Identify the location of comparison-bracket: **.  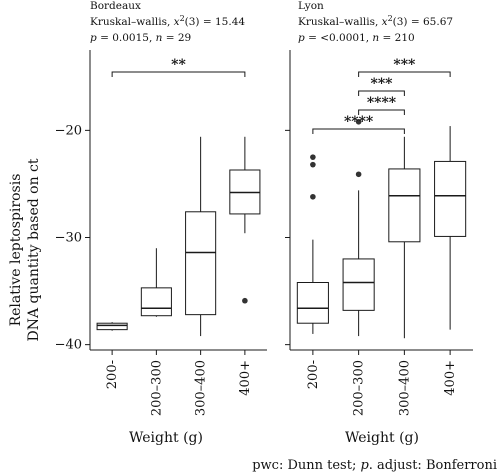
(178, 67).